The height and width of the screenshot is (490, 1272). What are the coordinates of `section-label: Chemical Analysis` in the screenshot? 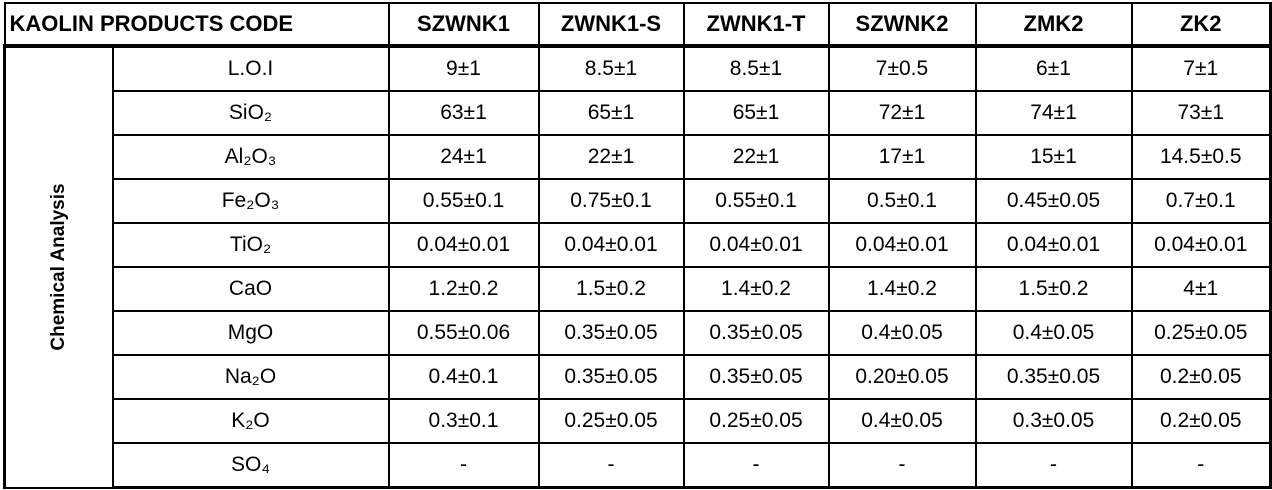 It's located at (58, 267).